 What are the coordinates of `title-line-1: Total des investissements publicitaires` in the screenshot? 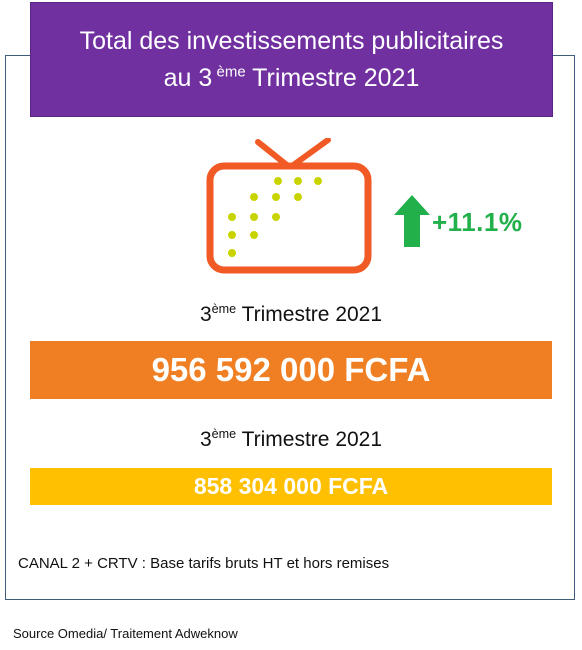 It's located at (291, 40).